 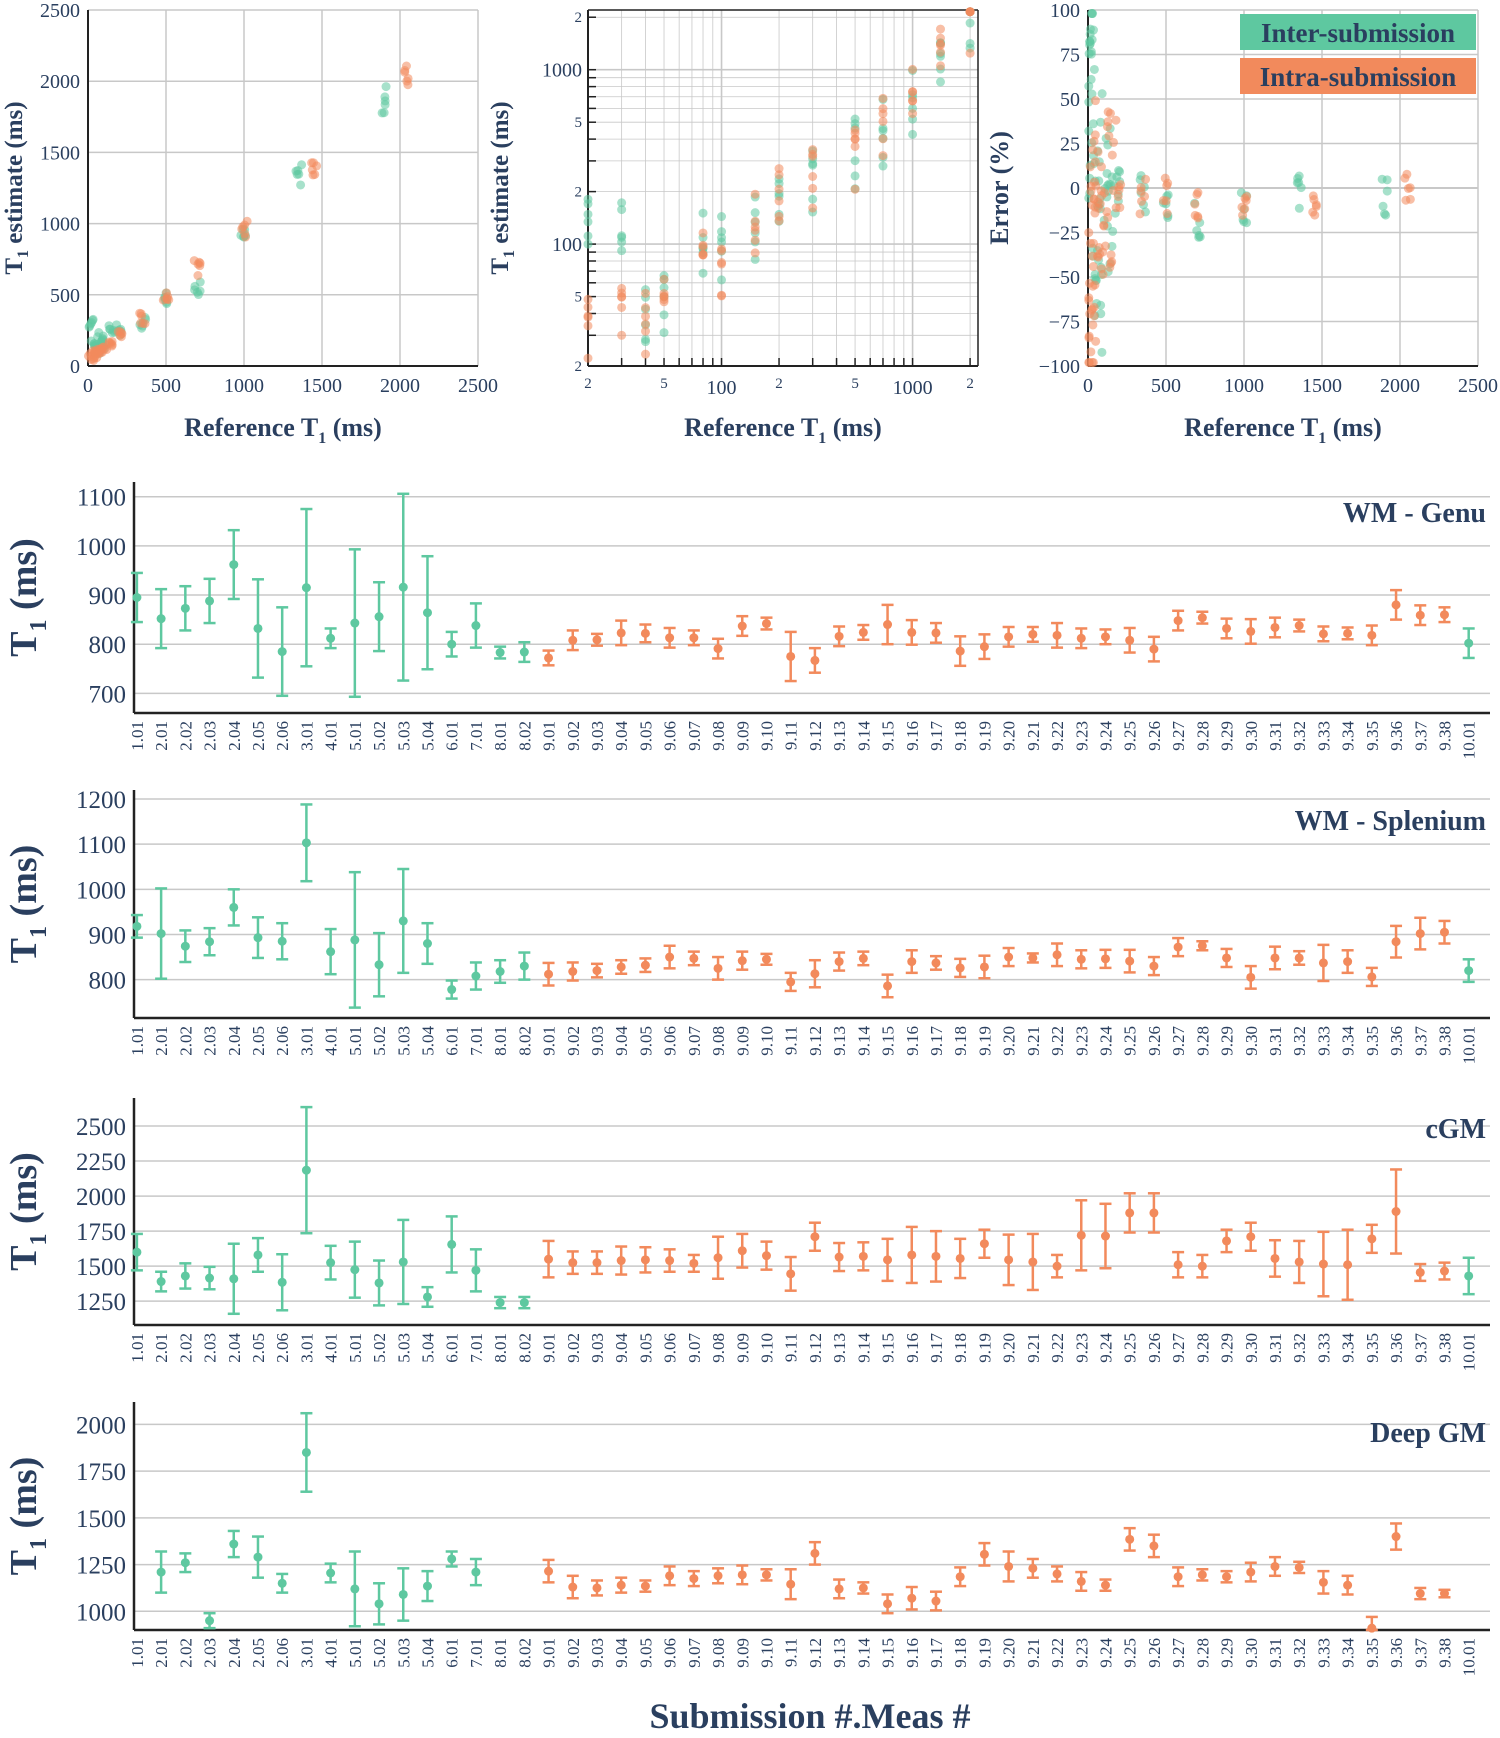 What do you see at coordinates (101, 1425) in the screenshot?
I see `y-tick-label: 2000` at bounding box center [101, 1425].